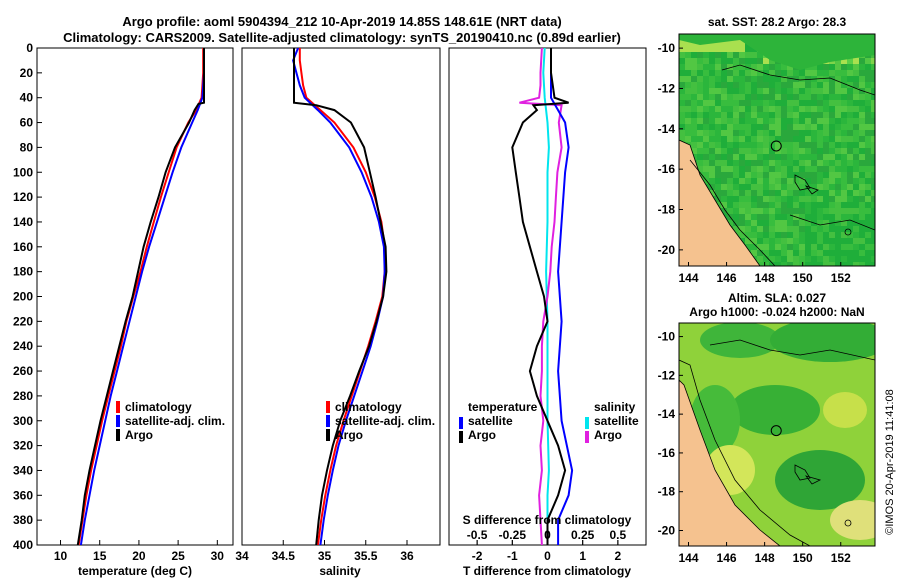 The image size is (900, 580). I want to click on depth-tick-label: 300, so click(23, 421).